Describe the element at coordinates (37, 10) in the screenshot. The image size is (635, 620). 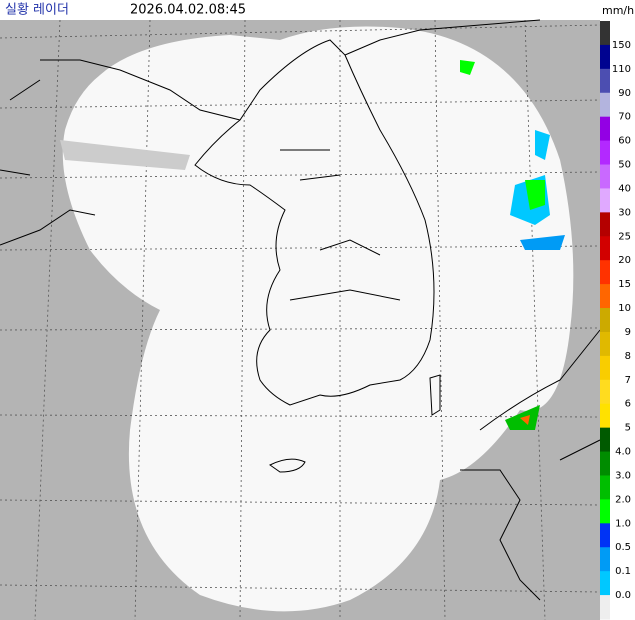
I see `title: 실황 레이더` at that location.